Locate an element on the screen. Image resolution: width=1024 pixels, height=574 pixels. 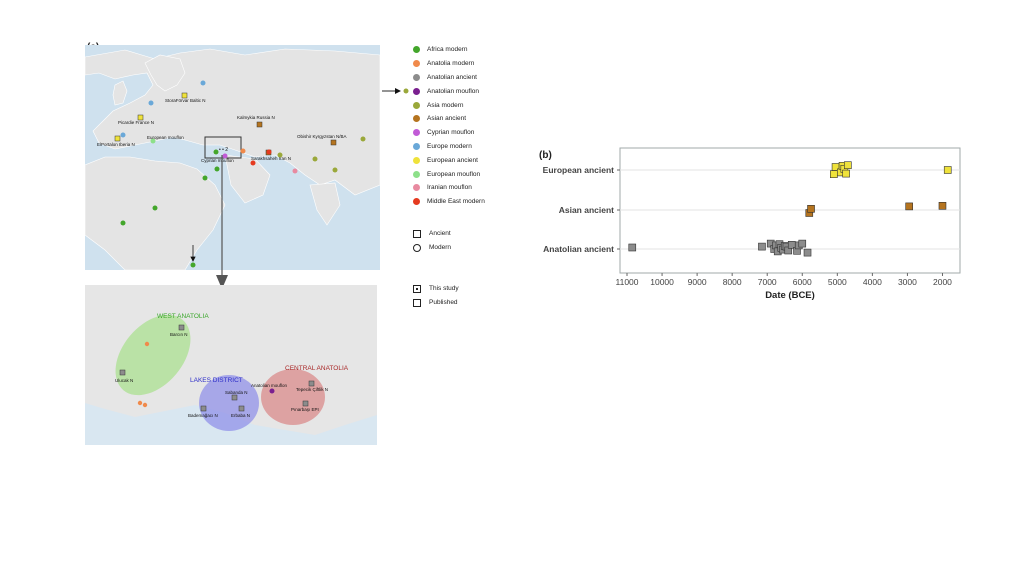
world-map: • • 2 is located at coordinates (232, 157).